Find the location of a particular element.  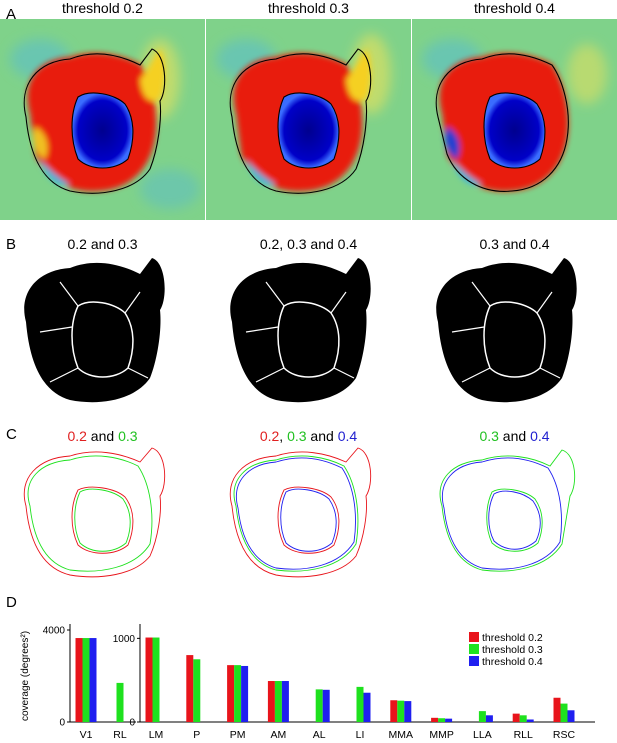

outline-label-3-part-2: and is located at coordinates (514, 436).